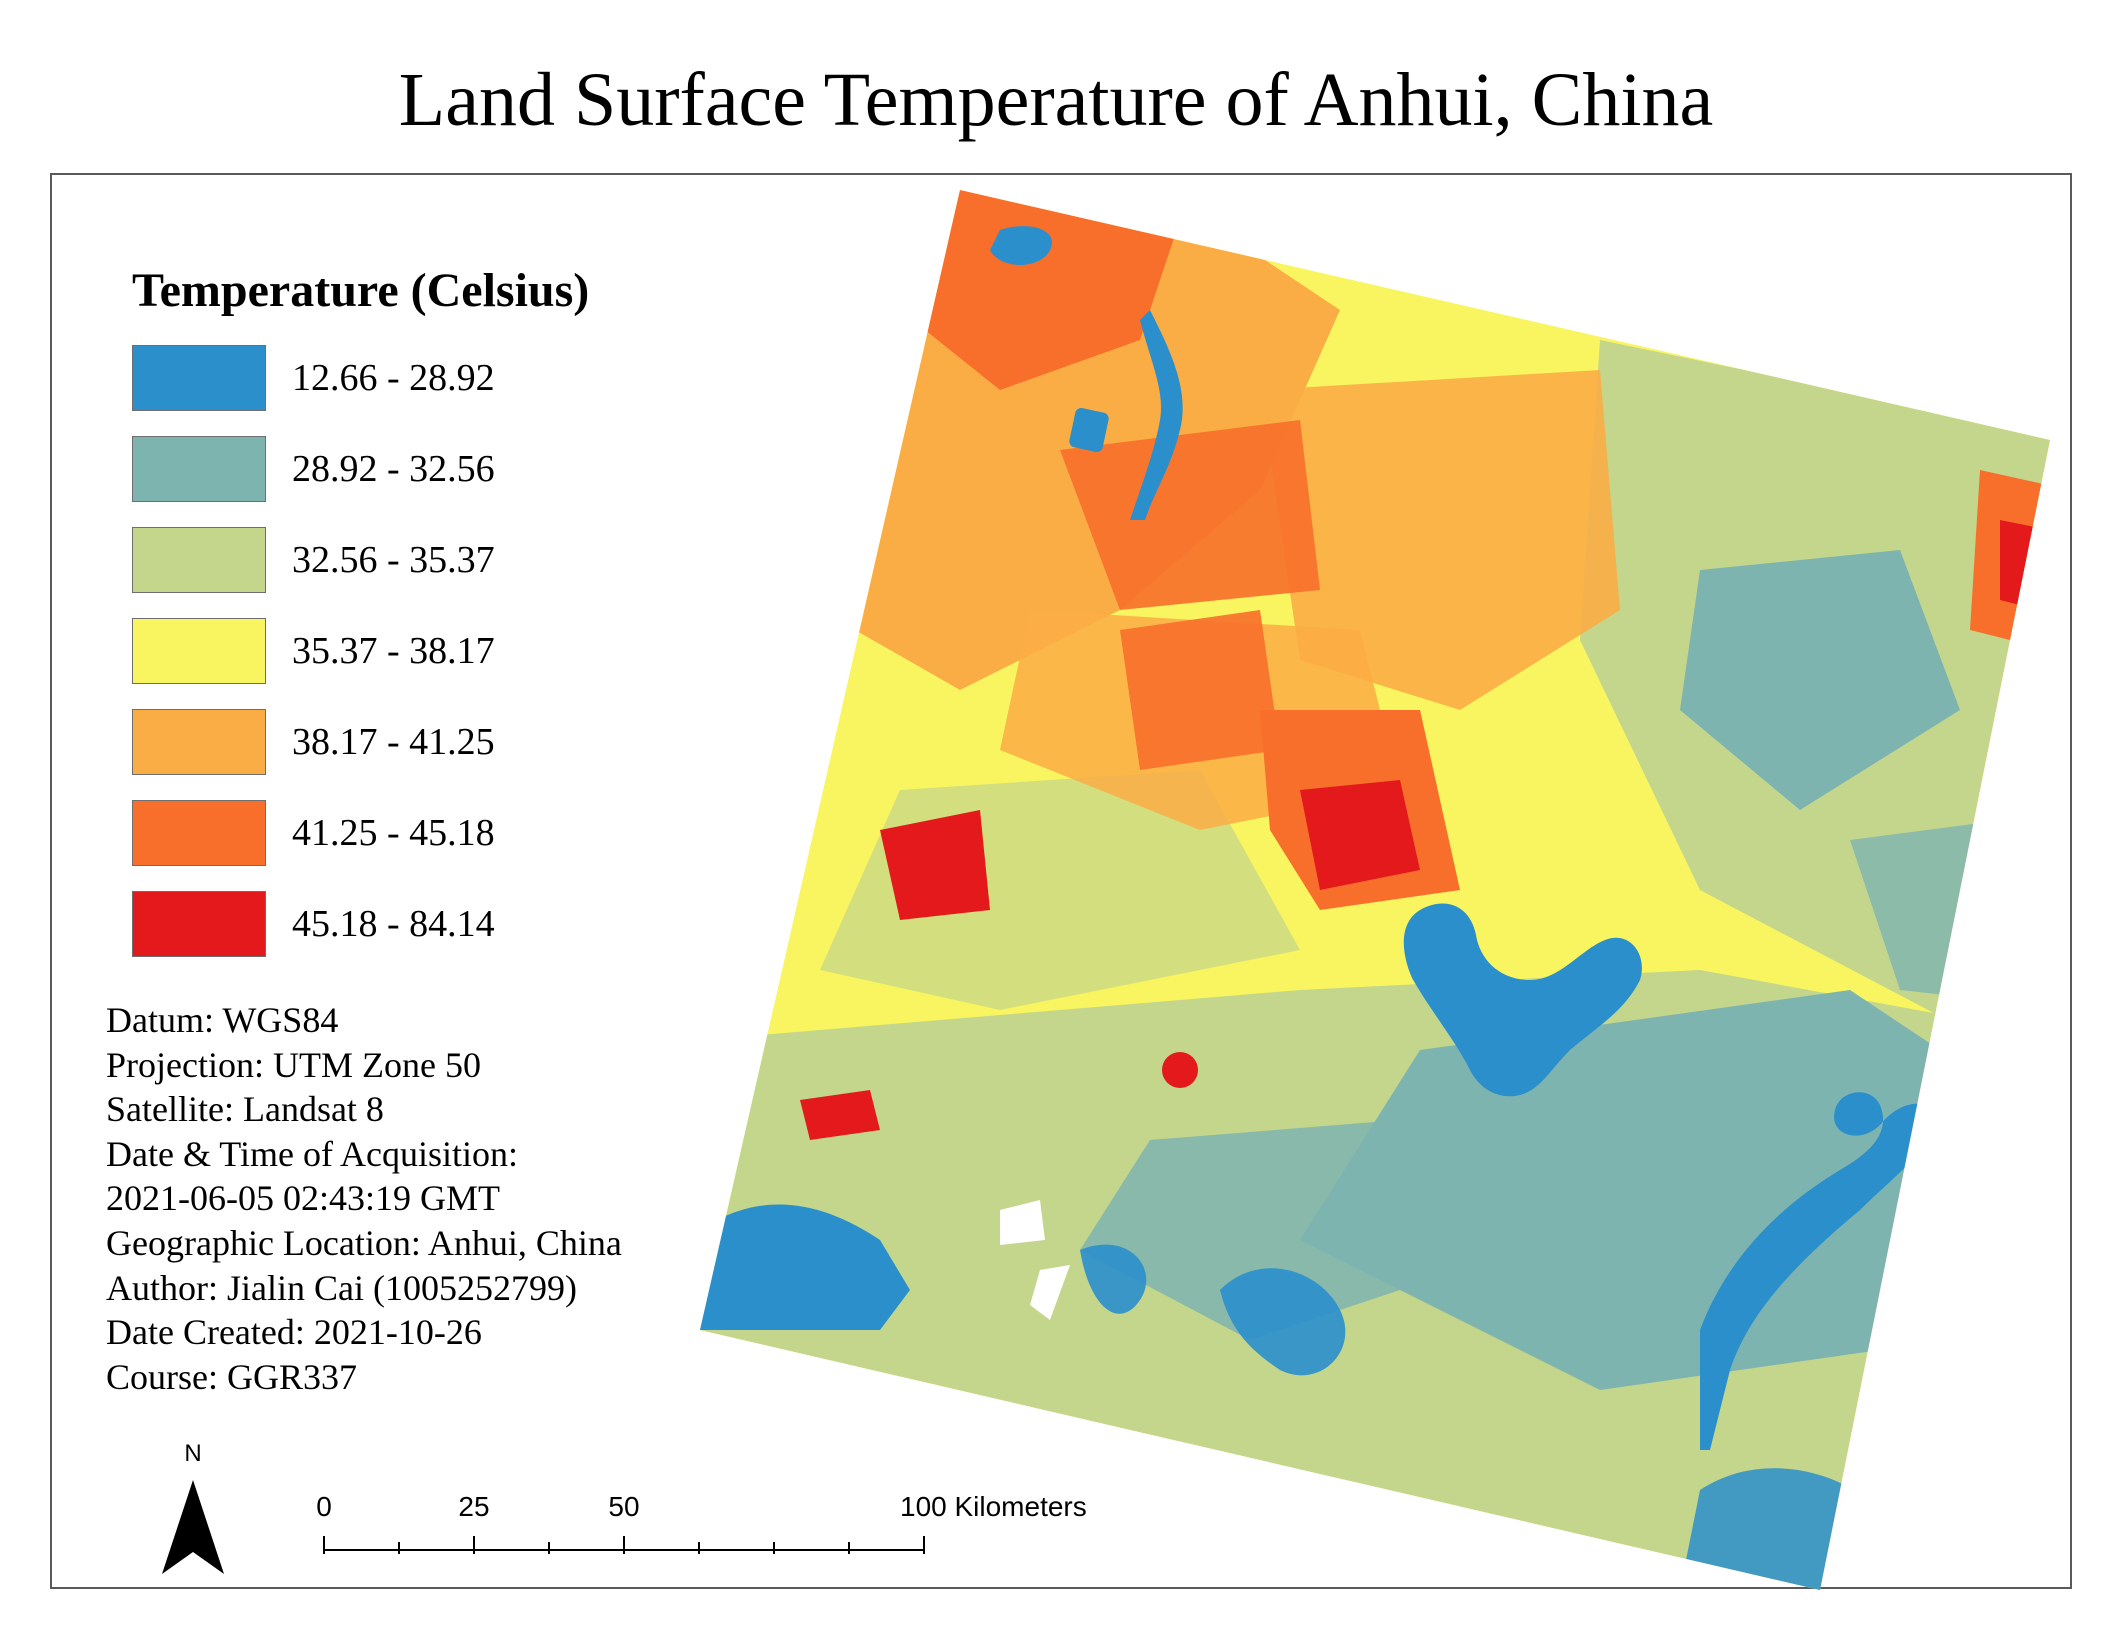  Describe the element at coordinates (1040, 290) in the screenshot. I see `raster-zone-veryhot-nw` at that location.